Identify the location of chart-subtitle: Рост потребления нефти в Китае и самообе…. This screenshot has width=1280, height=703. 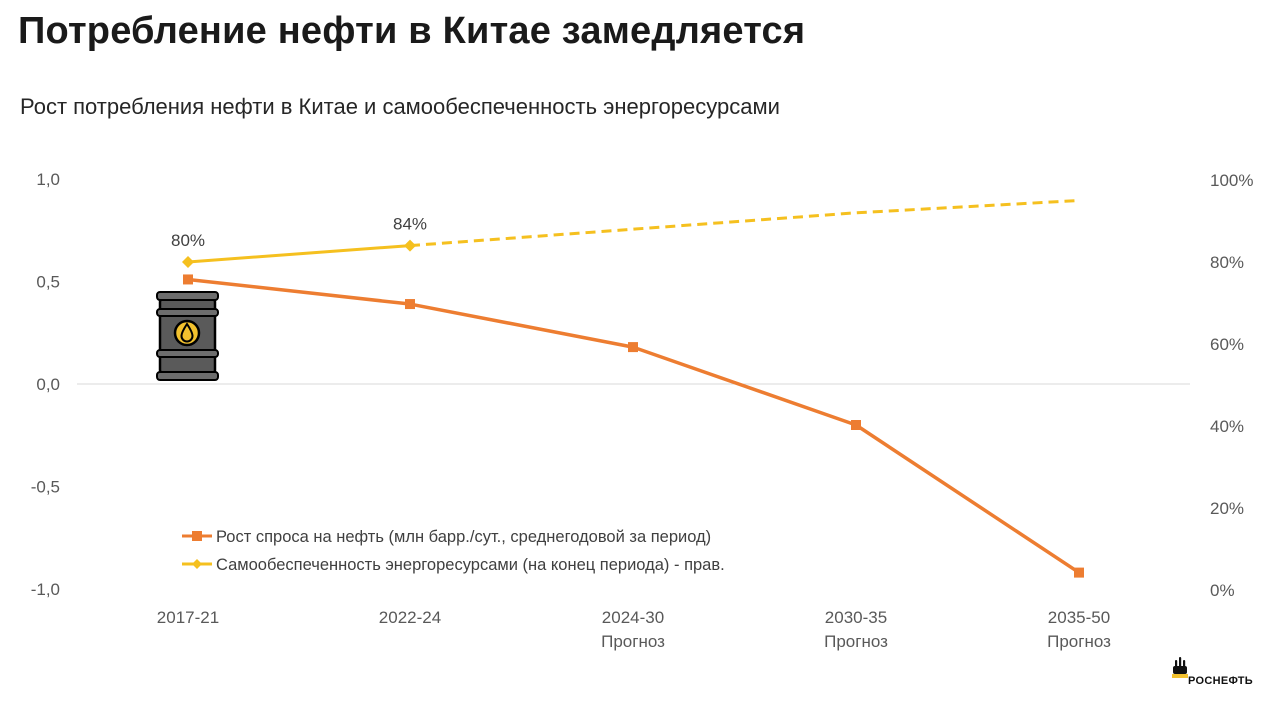
(400, 106).